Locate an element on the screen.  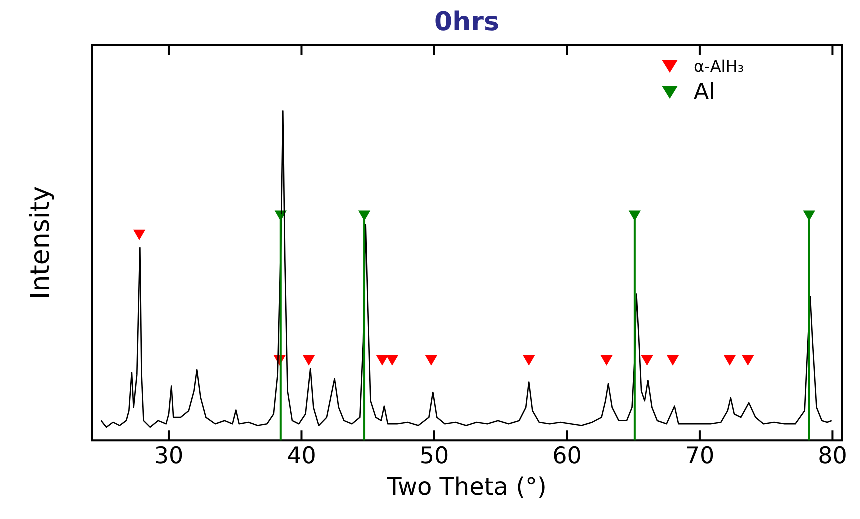
x-tick-label: 50 is located at coordinates (435, 456).